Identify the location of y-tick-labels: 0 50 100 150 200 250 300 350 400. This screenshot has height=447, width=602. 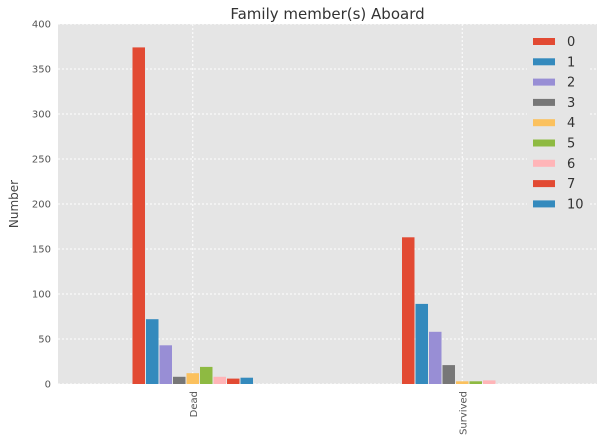
(41, 205).